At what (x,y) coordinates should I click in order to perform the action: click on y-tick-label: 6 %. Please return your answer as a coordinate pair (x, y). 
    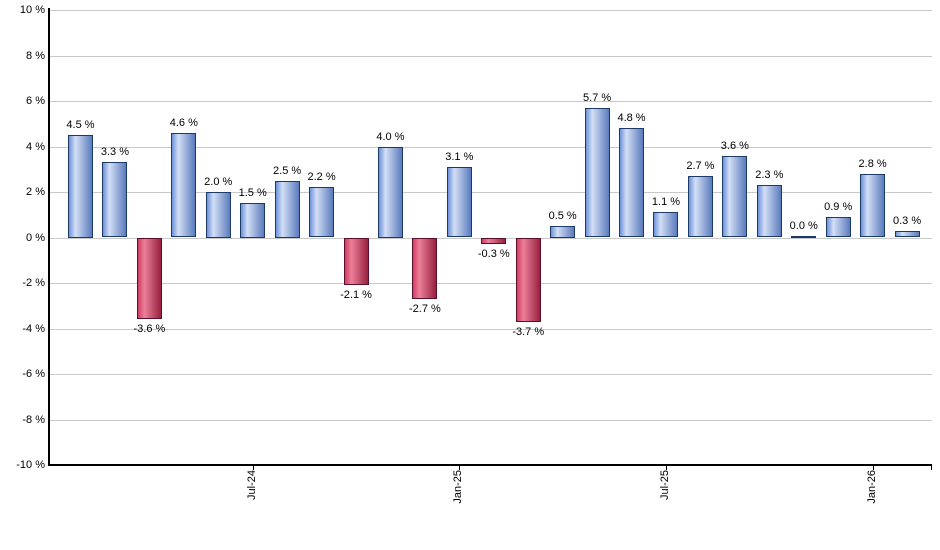
    Looking at the image, I should click on (35, 101).